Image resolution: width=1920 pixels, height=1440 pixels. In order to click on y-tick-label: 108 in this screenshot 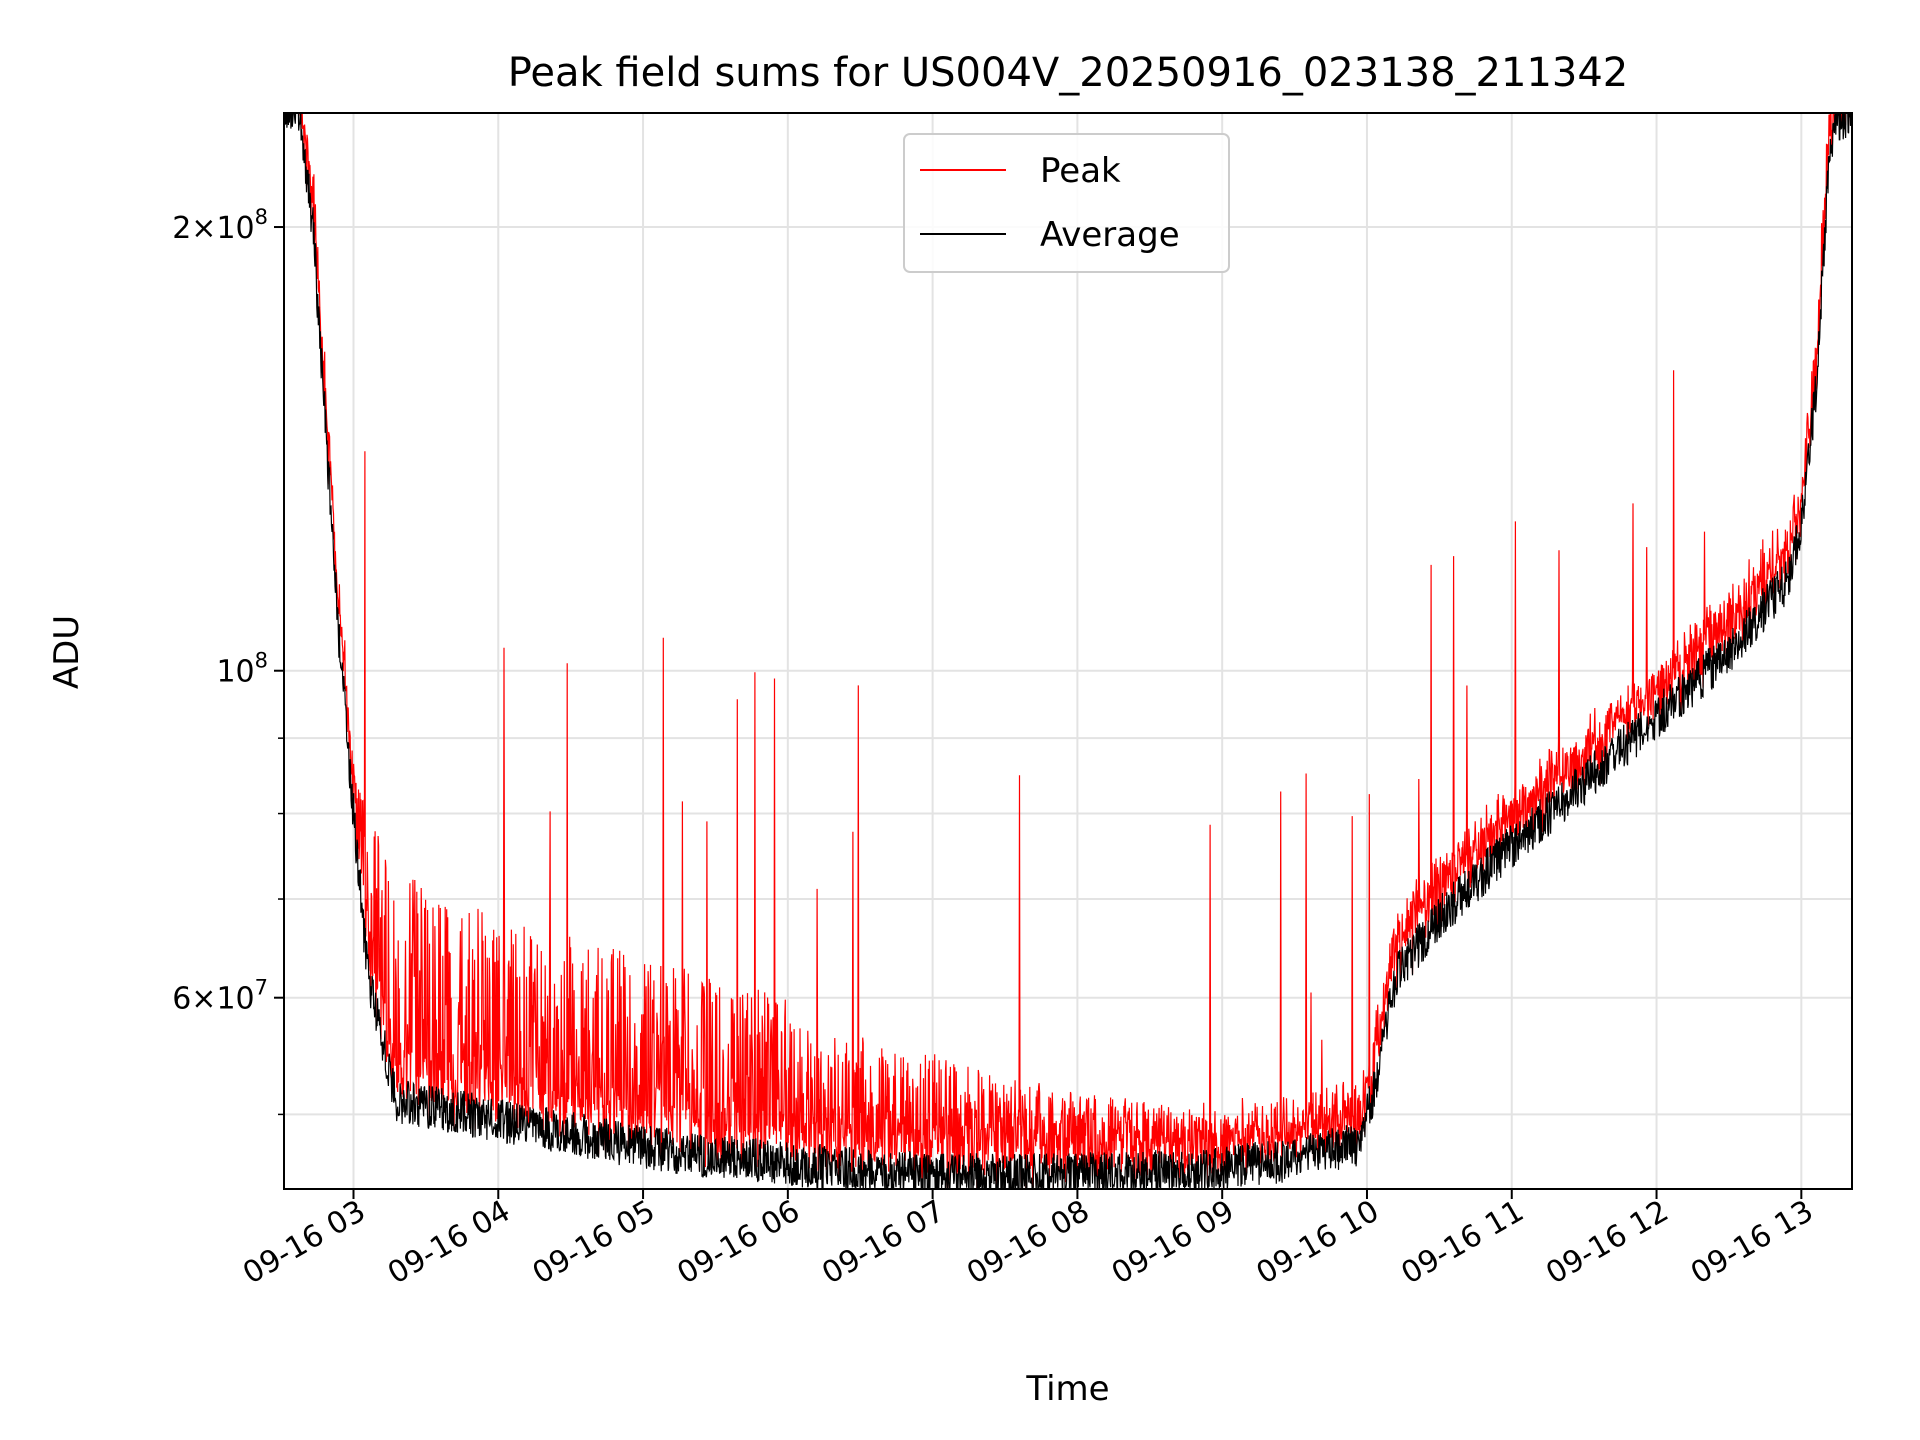, I will do `click(242, 669)`.